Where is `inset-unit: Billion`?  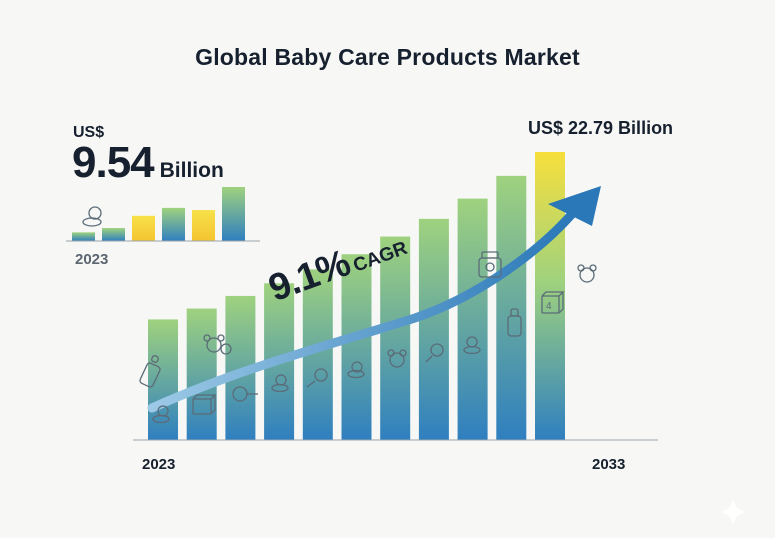
inset-unit: Billion is located at coordinates (191, 170).